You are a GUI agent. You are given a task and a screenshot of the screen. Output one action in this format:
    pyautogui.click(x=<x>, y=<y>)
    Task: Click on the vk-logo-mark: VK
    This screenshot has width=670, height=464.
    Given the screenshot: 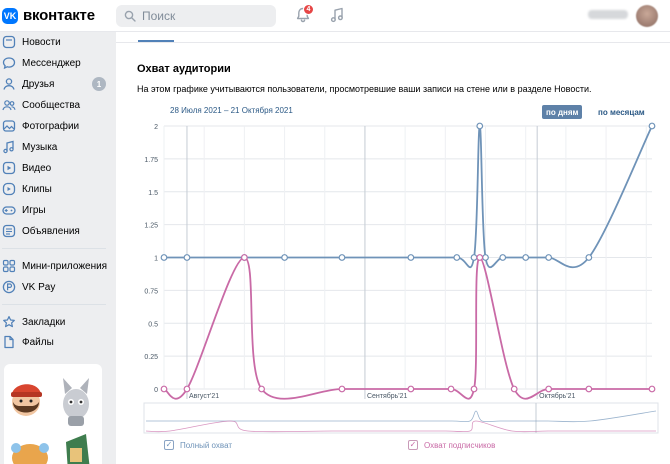 What is the action you would take?
    pyautogui.click(x=10, y=15)
    